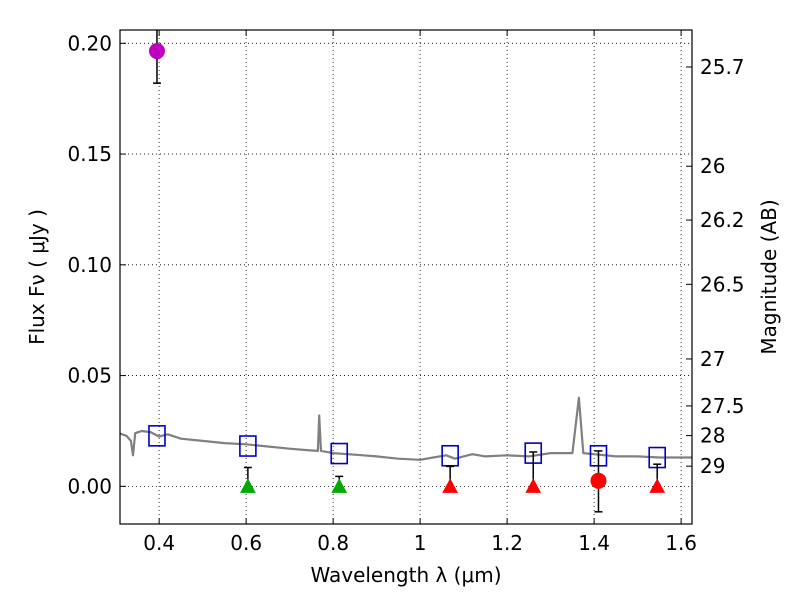 This screenshot has width=800, height=600. Describe the element at coordinates (405, 575) in the screenshot. I see `x-axis-label: Wavelength λ (μm)` at that location.